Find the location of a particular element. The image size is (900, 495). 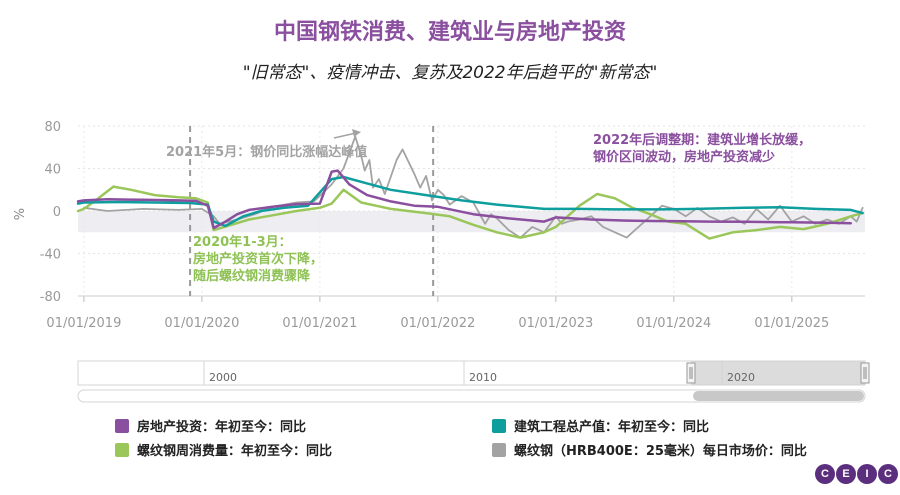

annotation-2020-drop: 随后螺纹钢消费骤降 is located at coordinates (252, 276).